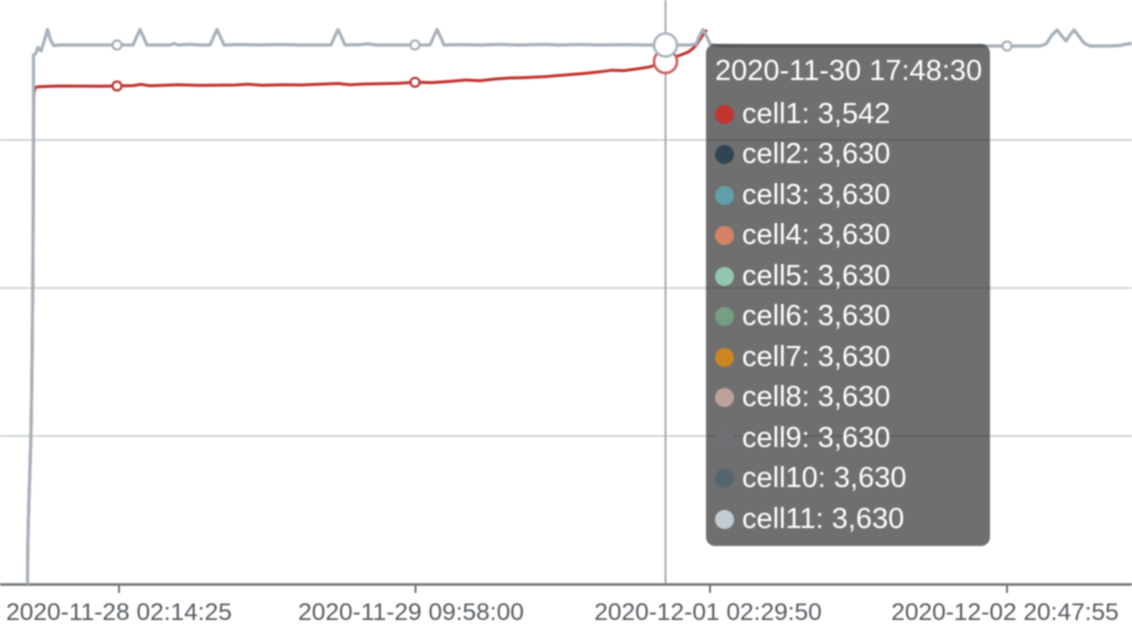  What do you see at coordinates (411, 612) in the screenshot?
I see `svg-text: 2020-11-29 09:58:00` at bounding box center [411, 612].